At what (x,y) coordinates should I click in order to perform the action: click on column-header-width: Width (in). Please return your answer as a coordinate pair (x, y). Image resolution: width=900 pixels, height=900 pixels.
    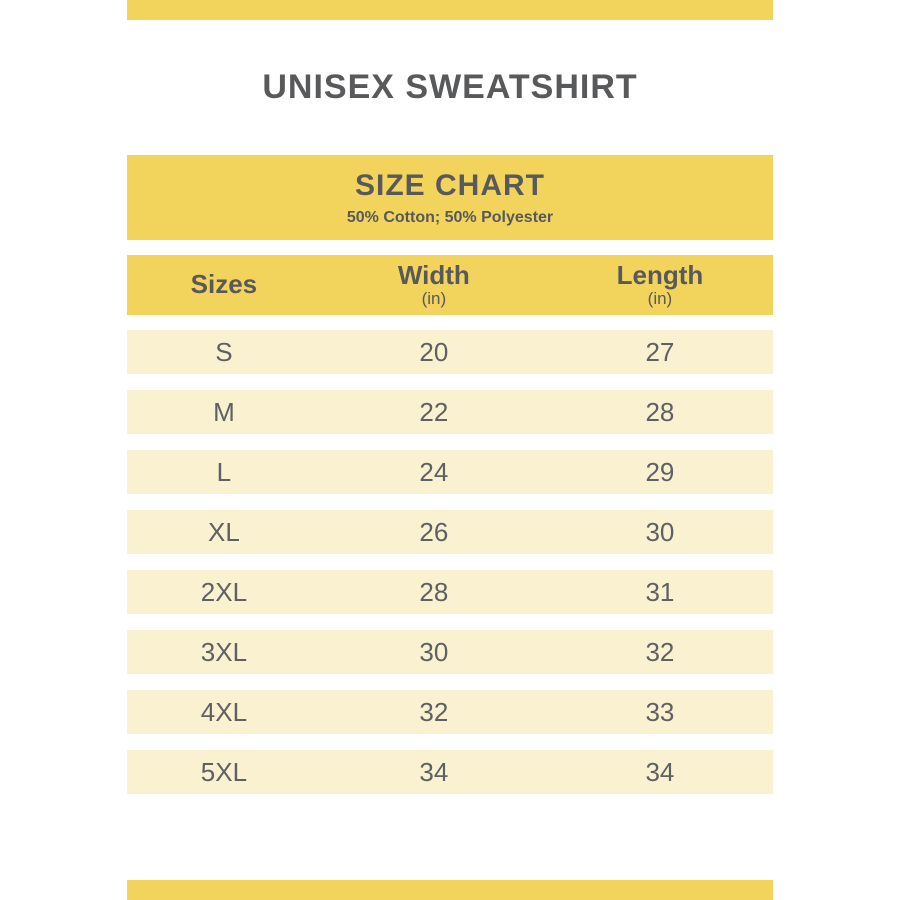
    Looking at the image, I should click on (434, 285).